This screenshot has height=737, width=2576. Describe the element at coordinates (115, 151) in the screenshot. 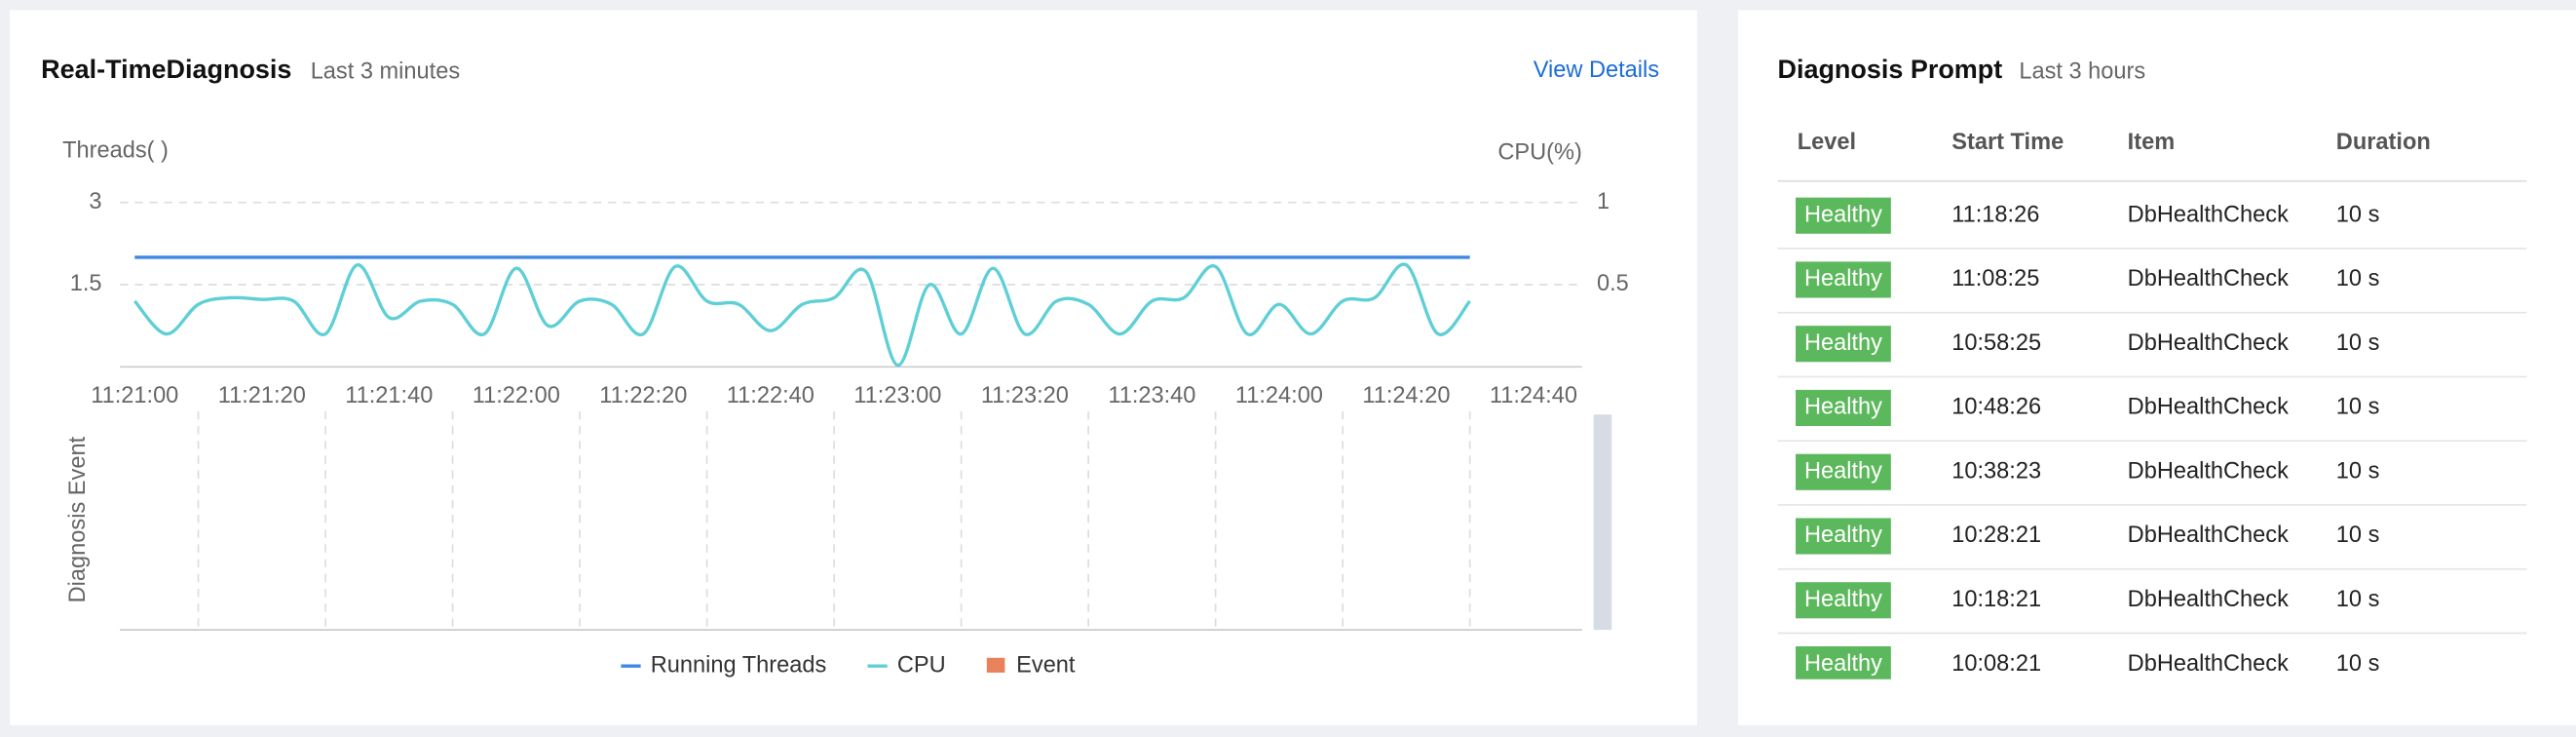

I see `y-axis-label: Threads( )` at that location.